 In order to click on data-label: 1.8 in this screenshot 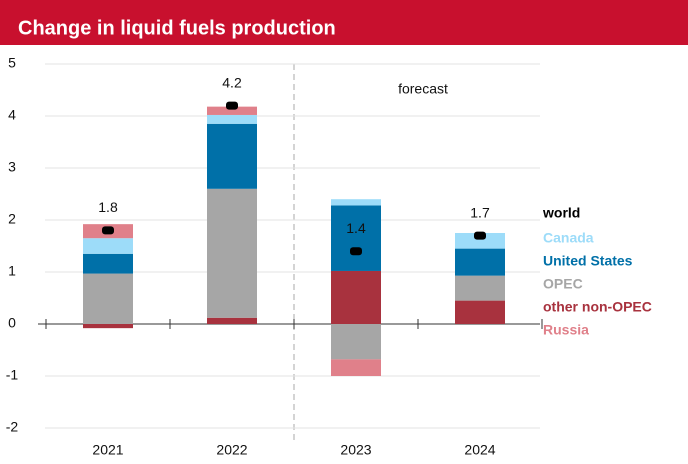, I will do `click(108, 207)`.